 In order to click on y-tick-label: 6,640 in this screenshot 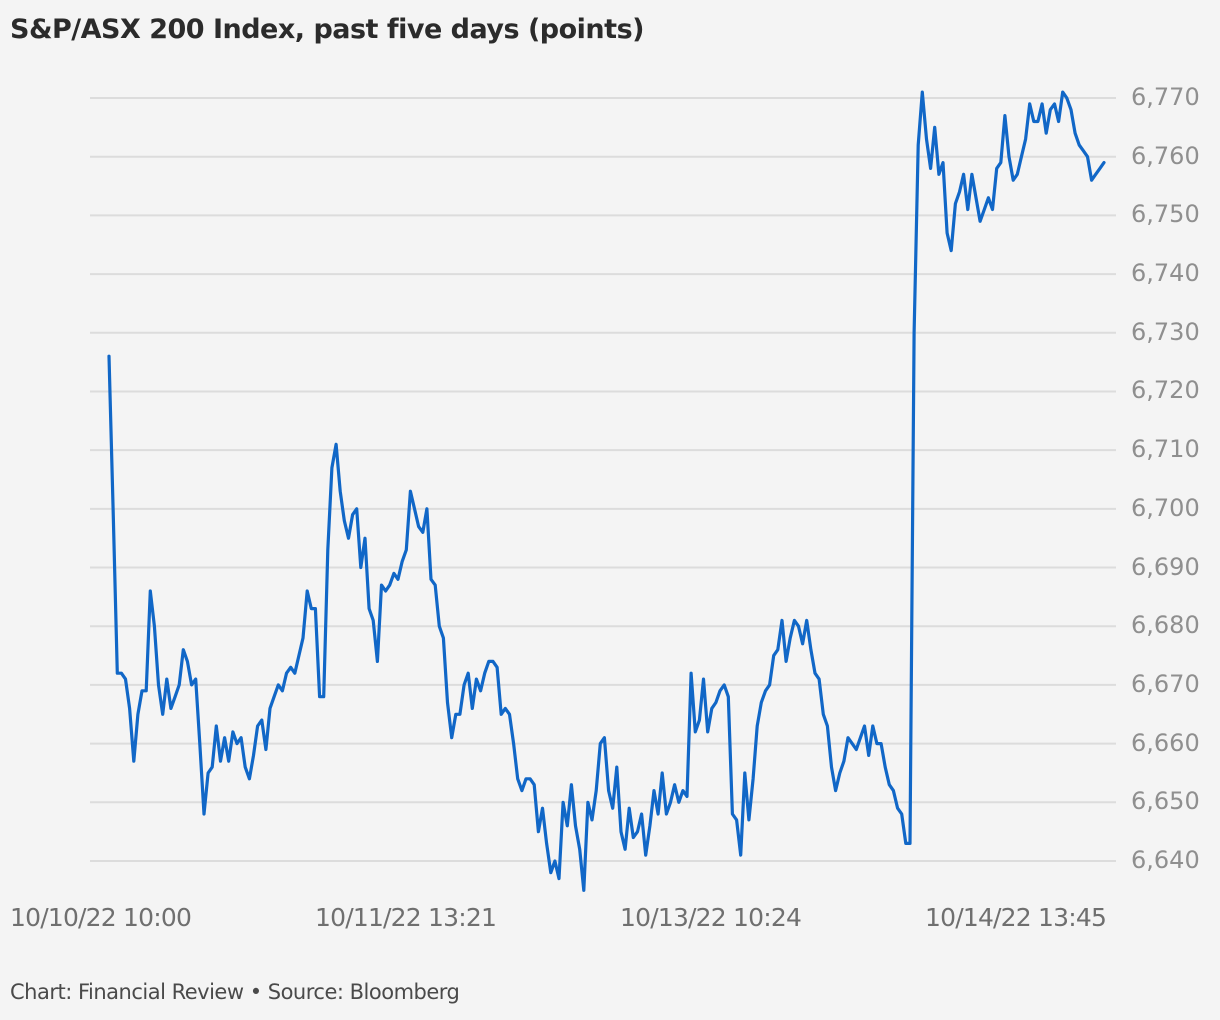, I will do `click(1165, 860)`.